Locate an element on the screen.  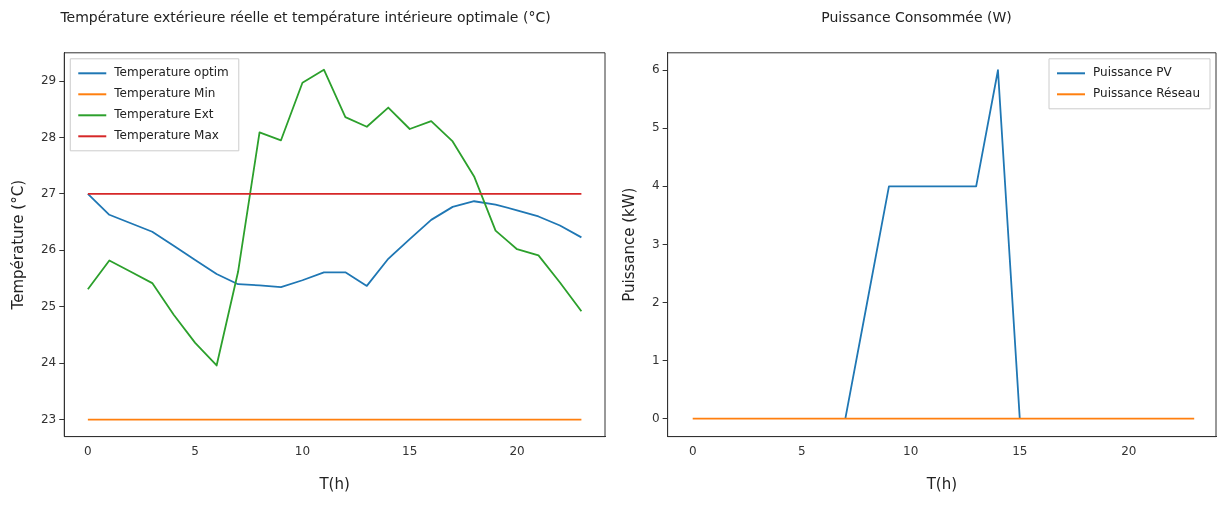
y-tick-label: 4 is located at coordinates (655, 185).